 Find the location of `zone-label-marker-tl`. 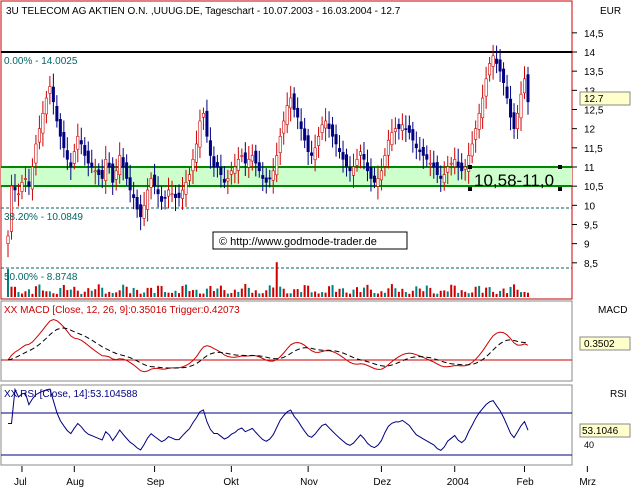

zone-label-marker-tl is located at coordinates (470, 167).